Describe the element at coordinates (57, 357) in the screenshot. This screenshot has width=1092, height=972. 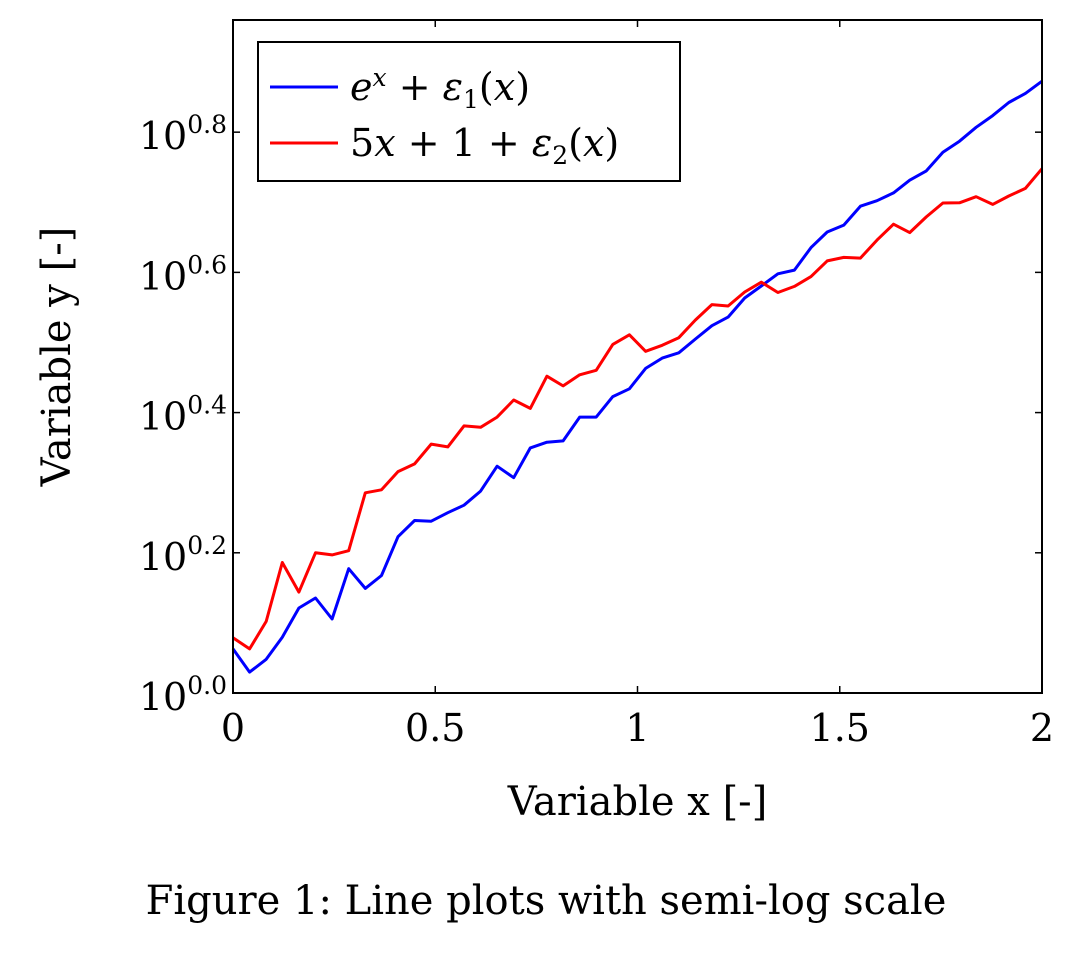
I see `y-axis-label: Variable y [-]` at that location.